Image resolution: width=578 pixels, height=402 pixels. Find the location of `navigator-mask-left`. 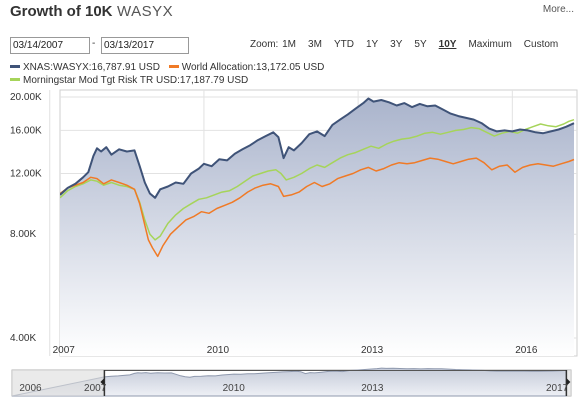

navigator-mask-left is located at coordinates (58, 383).